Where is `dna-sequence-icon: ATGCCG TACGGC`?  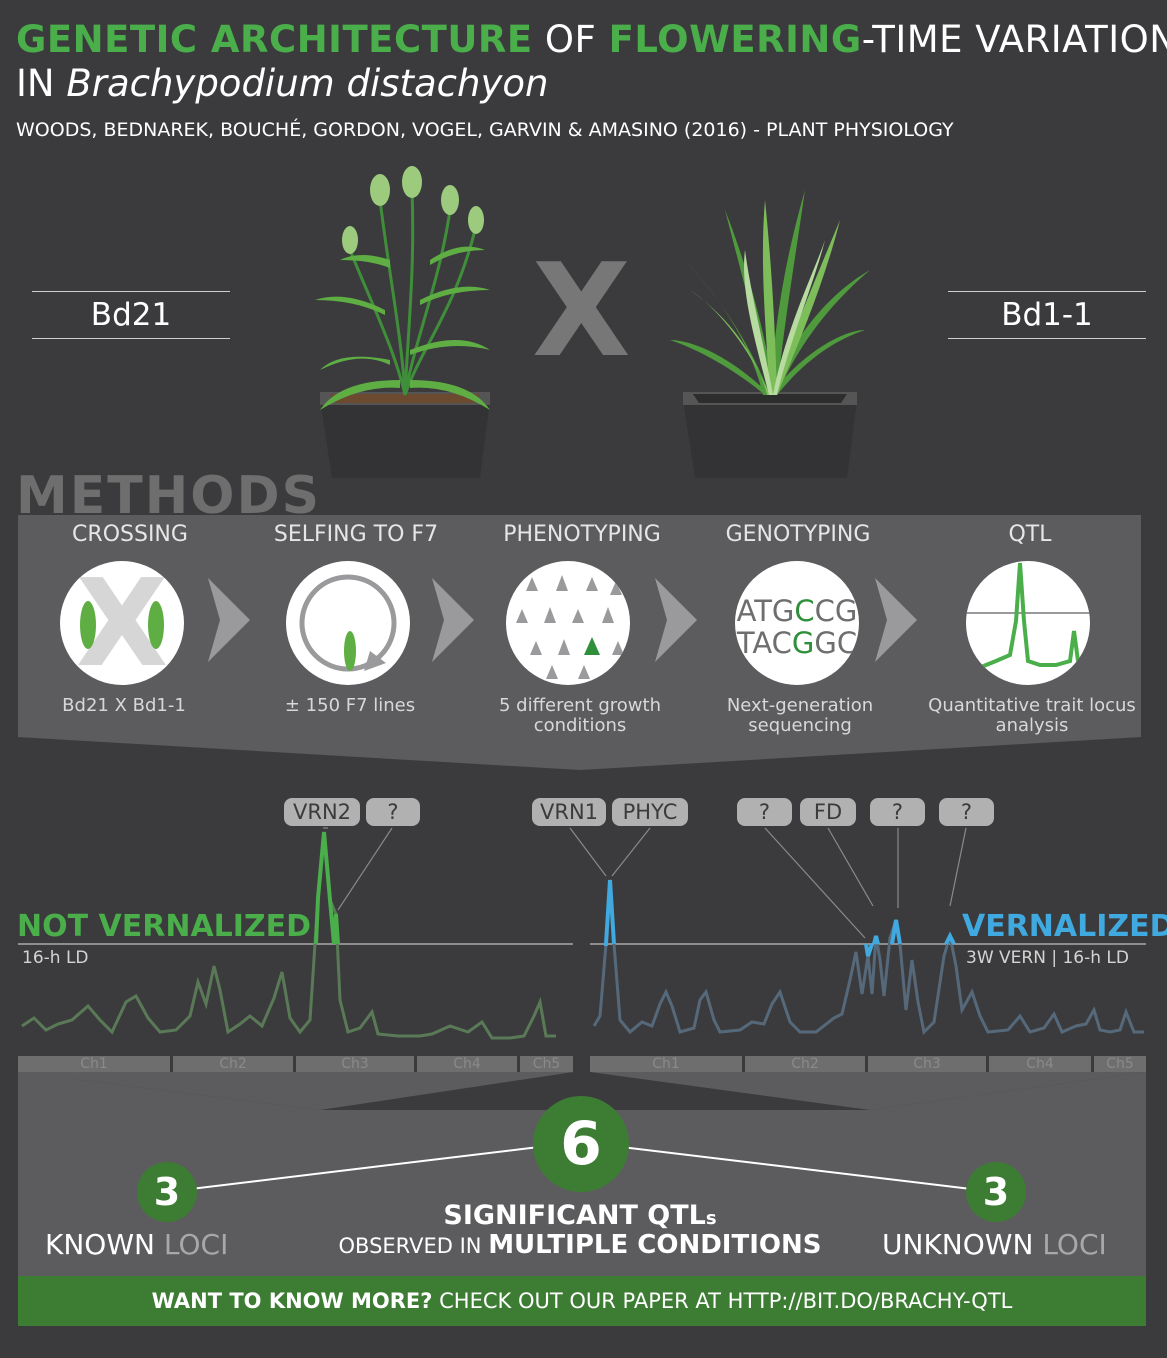
dna-sequence-icon: ATGCCG TACGGC is located at coordinates (797, 627).